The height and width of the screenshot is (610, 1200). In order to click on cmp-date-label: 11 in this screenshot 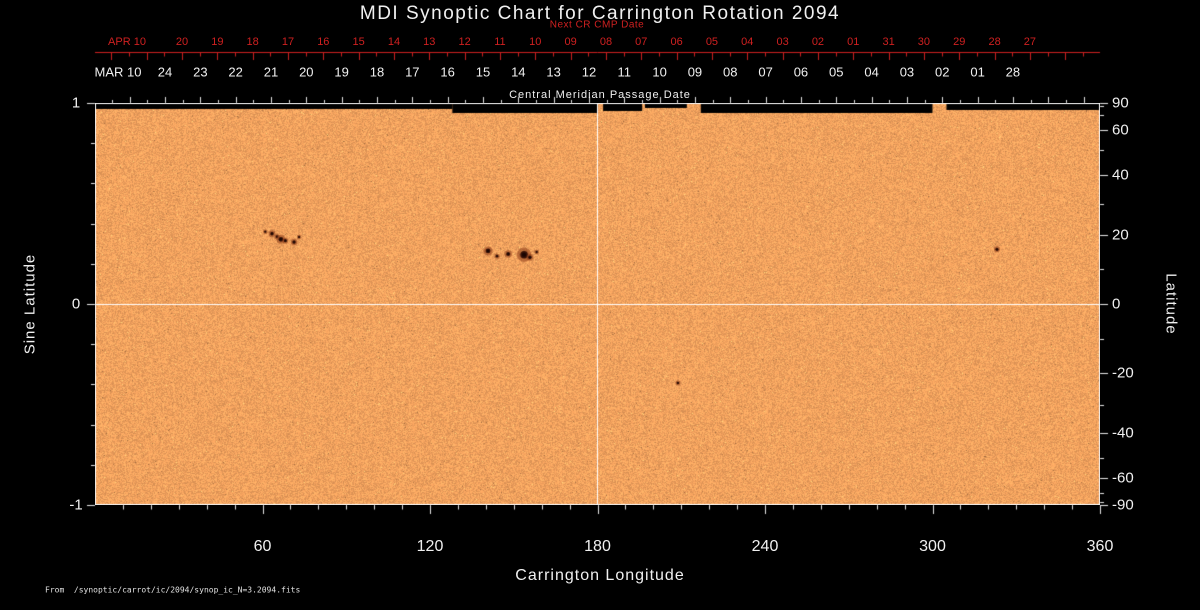, I will do `click(624, 72)`.